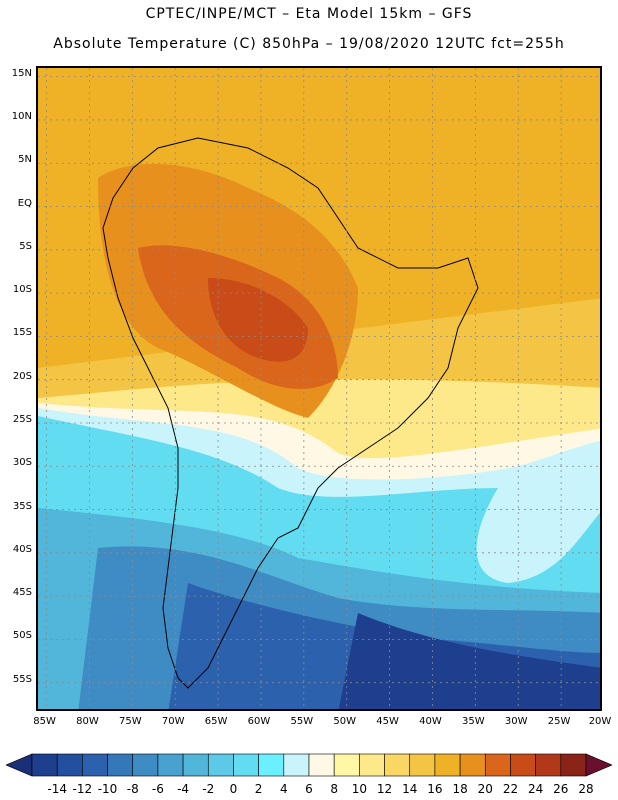 This screenshot has width=618, height=800. Describe the element at coordinates (233, 789) in the screenshot. I see `colorbar-label: 0` at that location.